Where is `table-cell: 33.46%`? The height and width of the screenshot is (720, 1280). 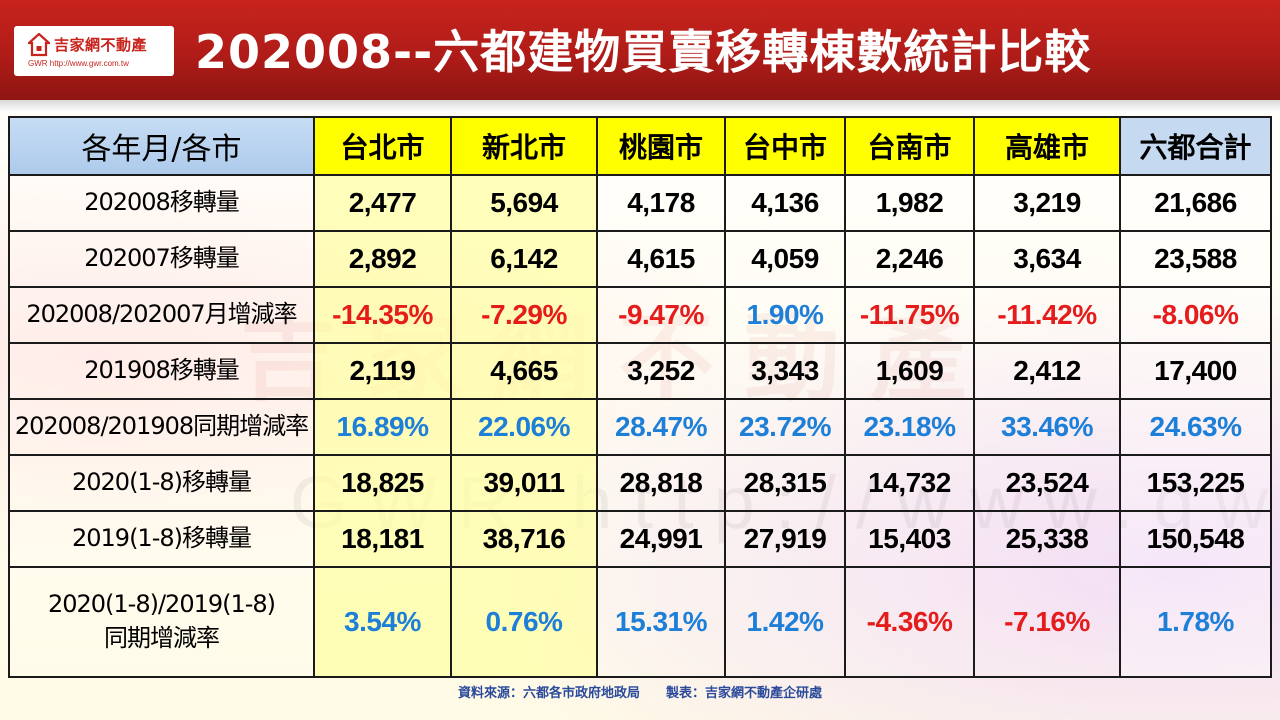 table-cell: 33.46% is located at coordinates (1047, 427).